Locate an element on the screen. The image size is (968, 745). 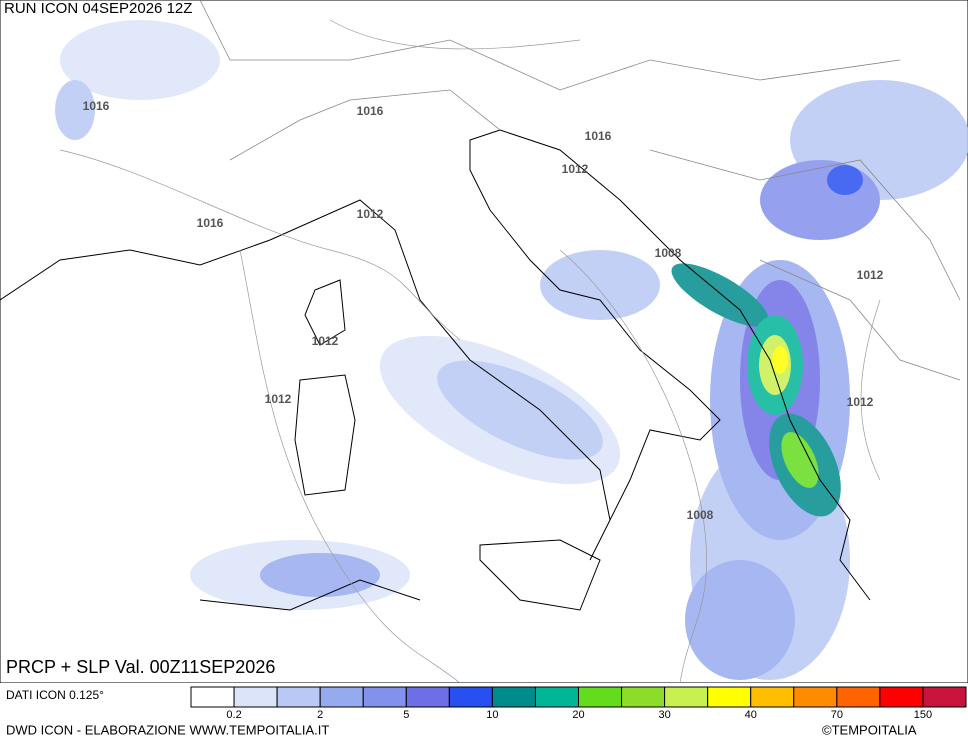
colorbar-label: 70 is located at coordinates (837, 715).